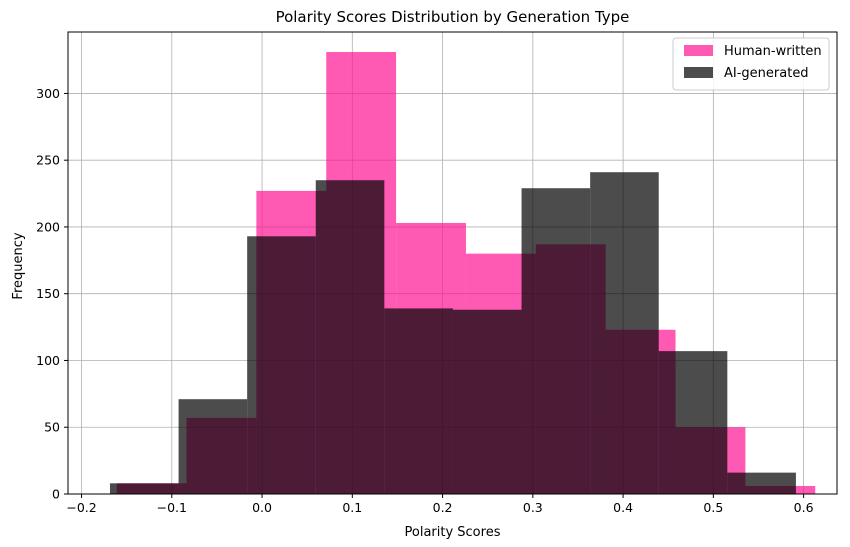  I want to click on x-tick-label: −0.2, so click(81, 507).